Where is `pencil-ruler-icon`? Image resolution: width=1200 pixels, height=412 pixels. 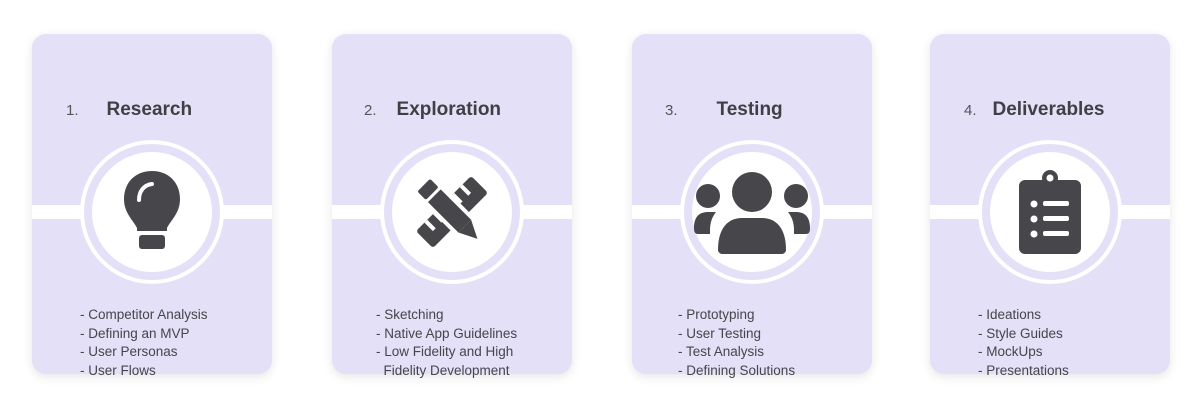
pencil-ruler-icon is located at coordinates (449, 210).